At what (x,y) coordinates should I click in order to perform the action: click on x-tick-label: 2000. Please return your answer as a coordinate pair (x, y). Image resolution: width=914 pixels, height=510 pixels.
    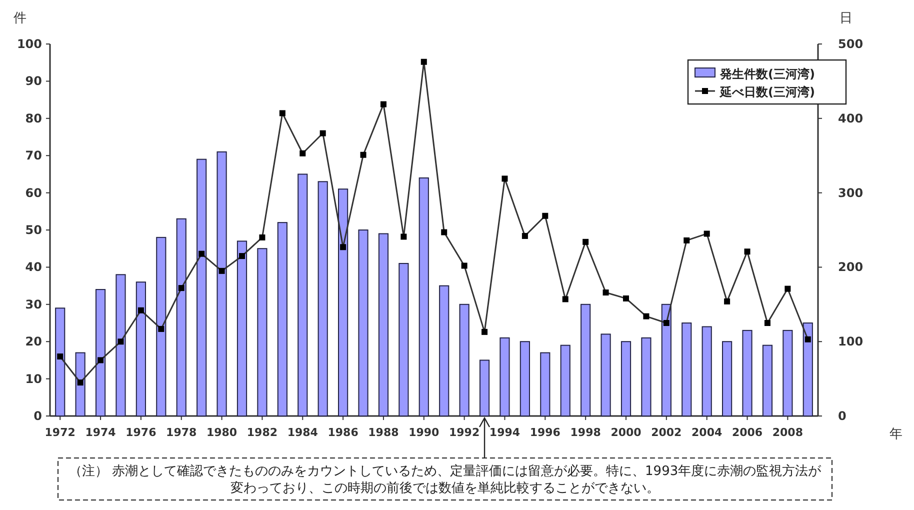
    Looking at the image, I should click on (626, 432).